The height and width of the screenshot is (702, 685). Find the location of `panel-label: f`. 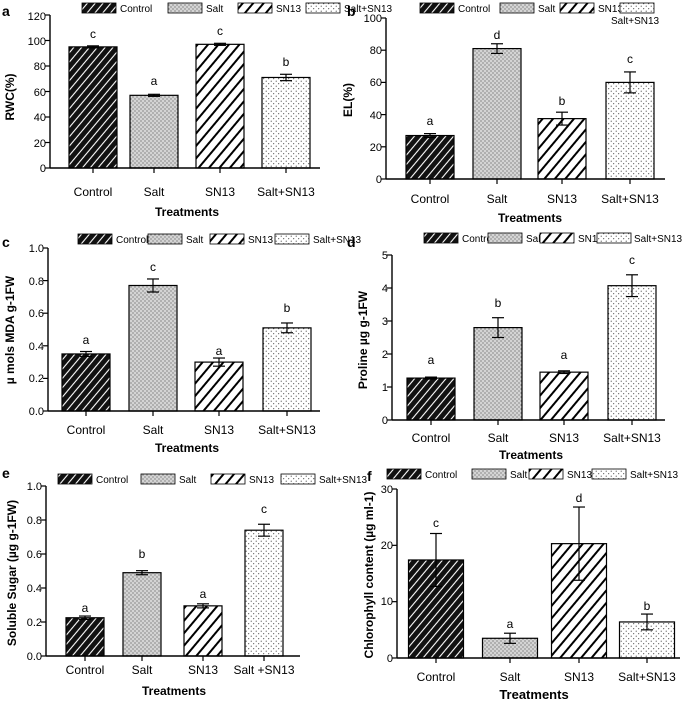

panel-label: f is located at coordinates (369, 476).